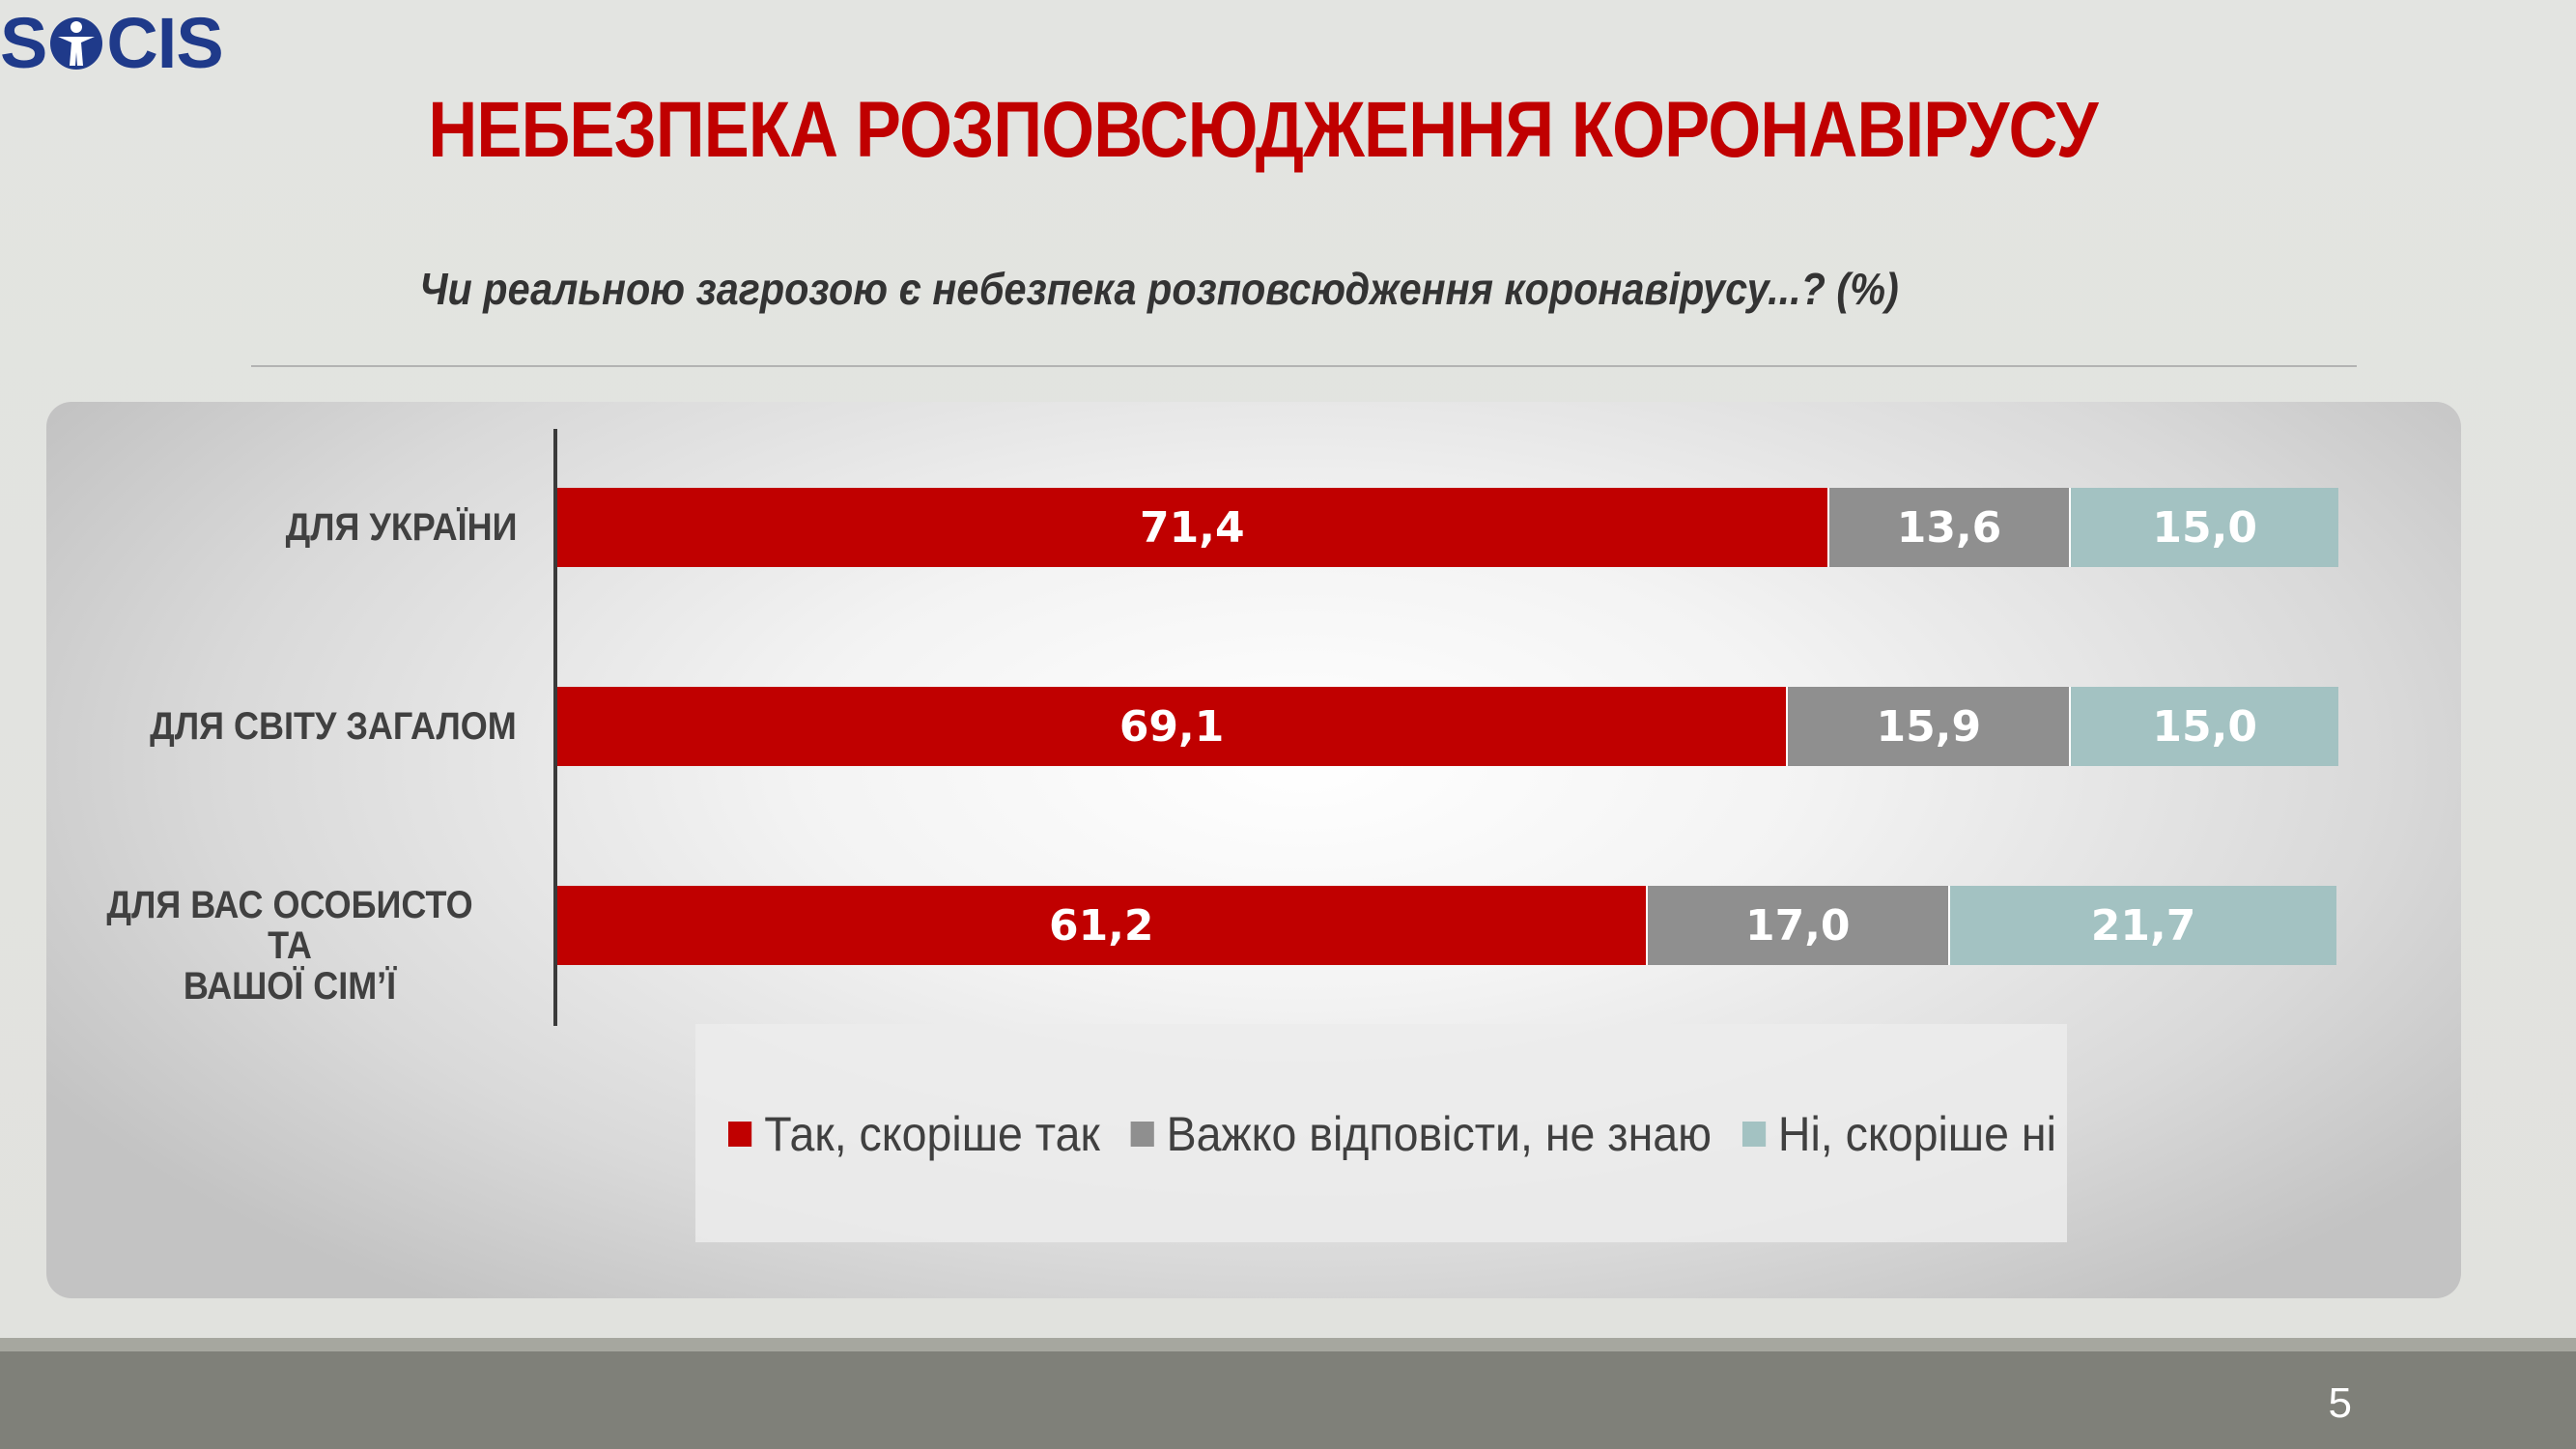 This screenshot has height=1449, width=2576. Describe the element at coordinates (1173, 726) in the screenshot. I see `bar-segment: 69,1` at that location.